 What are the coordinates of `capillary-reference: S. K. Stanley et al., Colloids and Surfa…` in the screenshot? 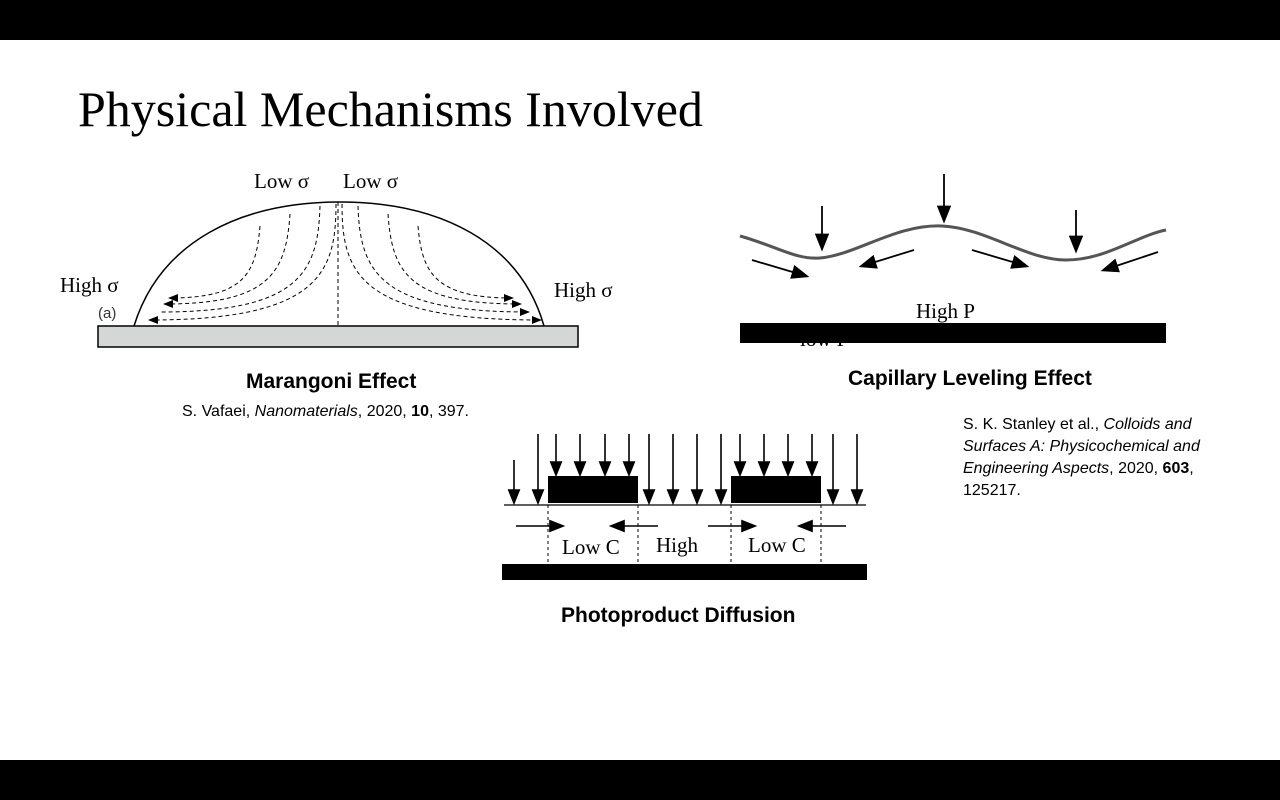 It's located at (1108, 458).